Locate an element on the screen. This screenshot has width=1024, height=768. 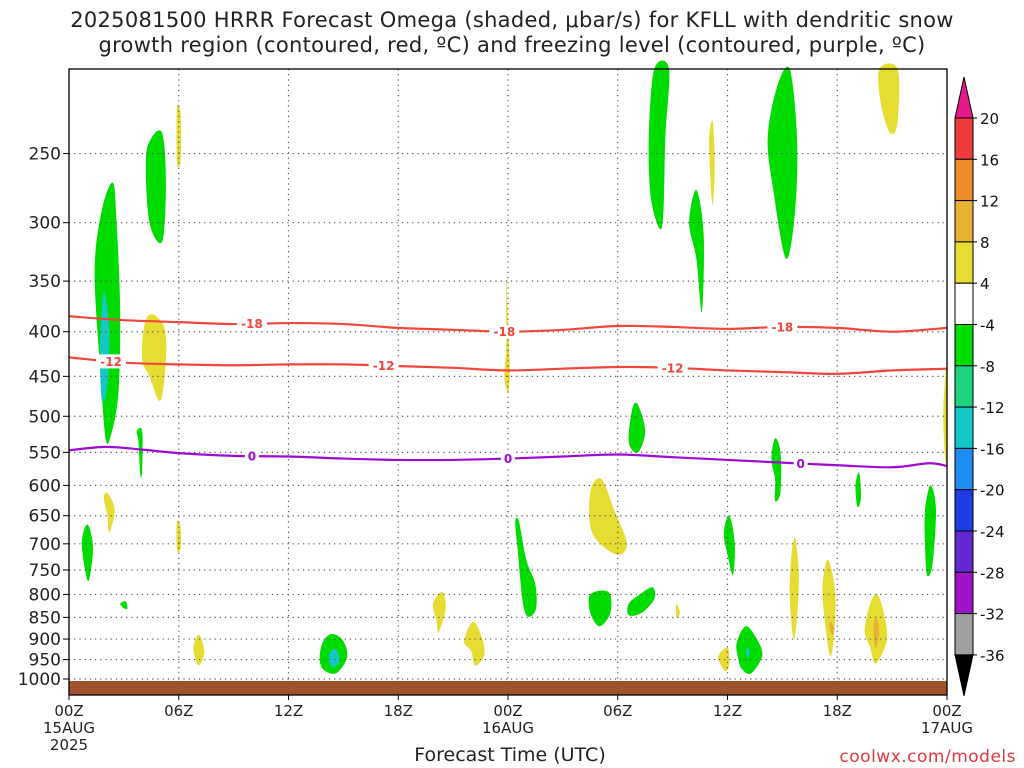
colorbar: 20 16 12 8 4 -4 -8 -12 -16 -20 -24 -28 -32 -36 is located at coordinates (979, 386).